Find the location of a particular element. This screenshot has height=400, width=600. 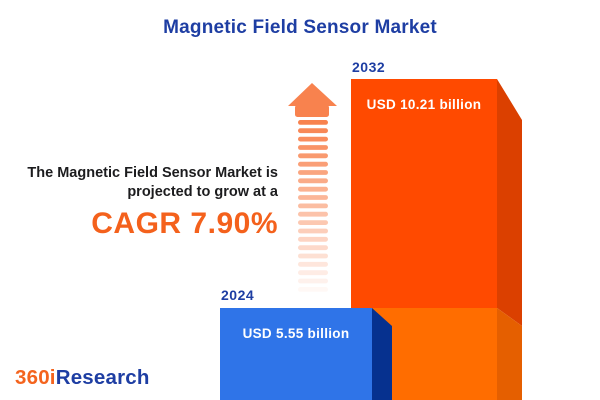

brand-logo: 360iResearch is located at coordinates (82, 378).